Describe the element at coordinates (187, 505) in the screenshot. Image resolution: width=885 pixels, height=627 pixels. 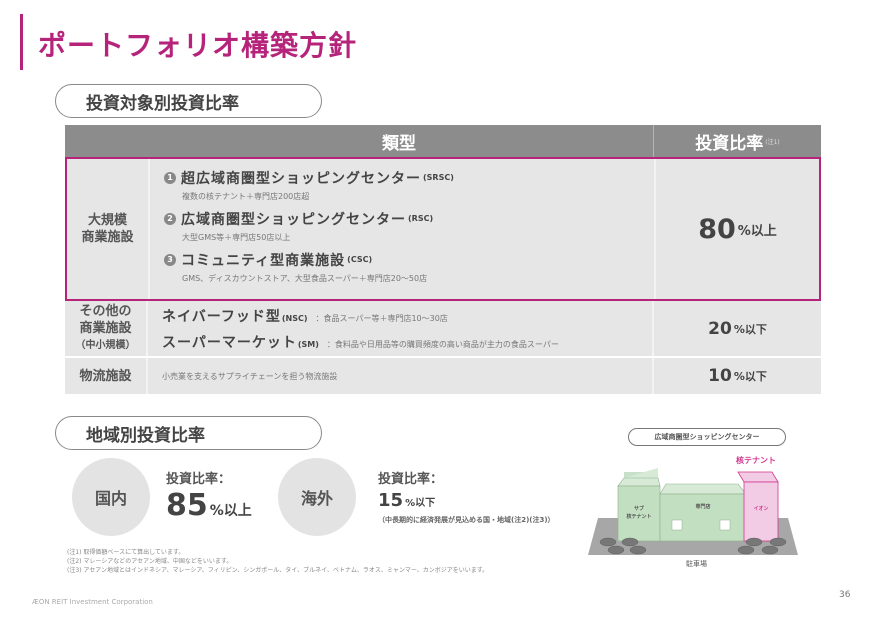
I see `domestic-rate-value: 85` at that location.